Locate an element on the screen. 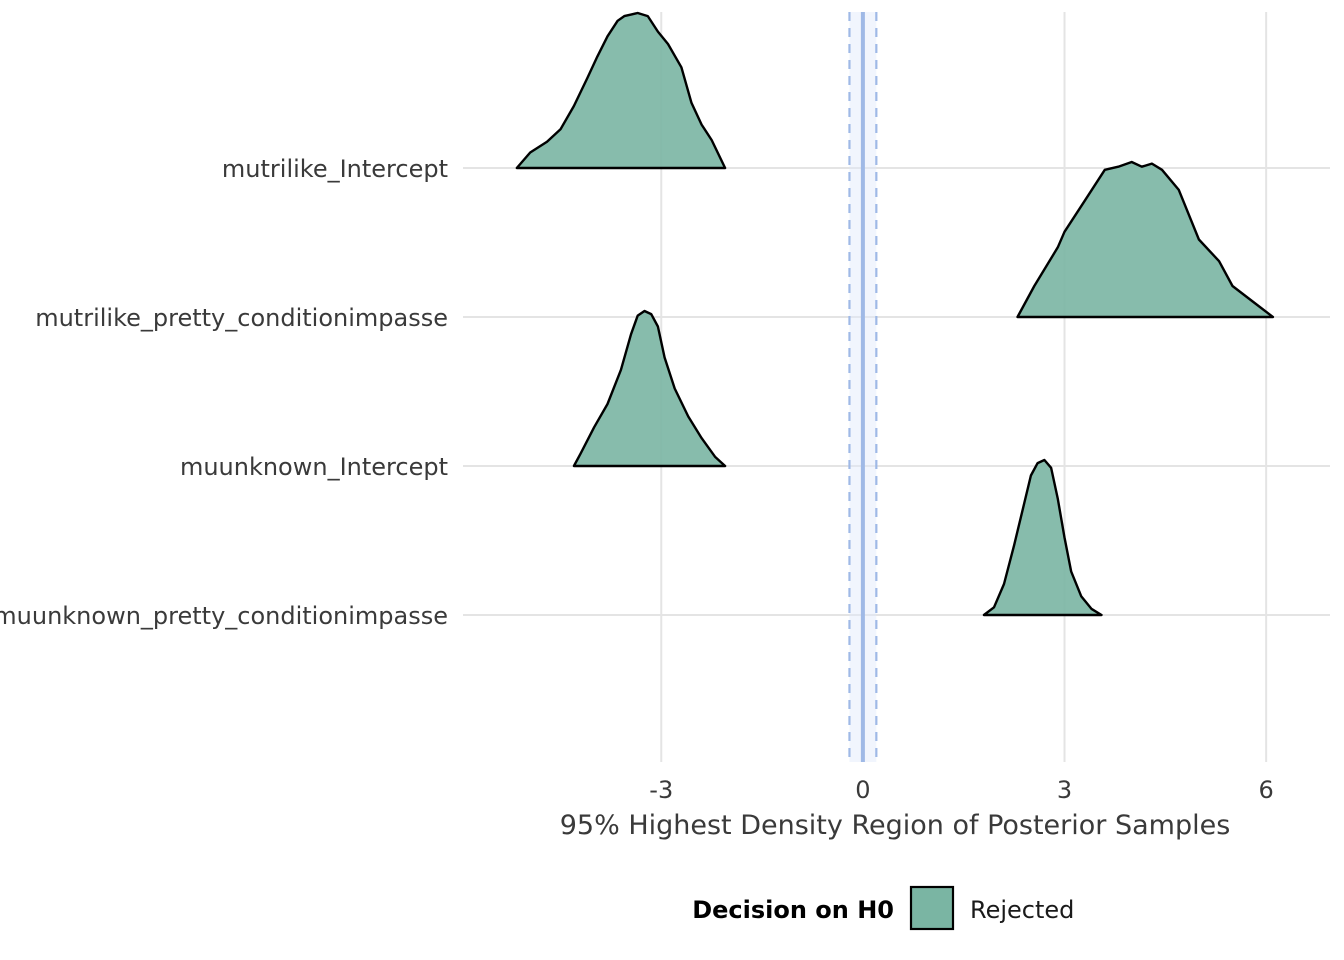 This screenshot has width=1344, height=960. legend-swatch-rejected is located at coordinates (932, 908).